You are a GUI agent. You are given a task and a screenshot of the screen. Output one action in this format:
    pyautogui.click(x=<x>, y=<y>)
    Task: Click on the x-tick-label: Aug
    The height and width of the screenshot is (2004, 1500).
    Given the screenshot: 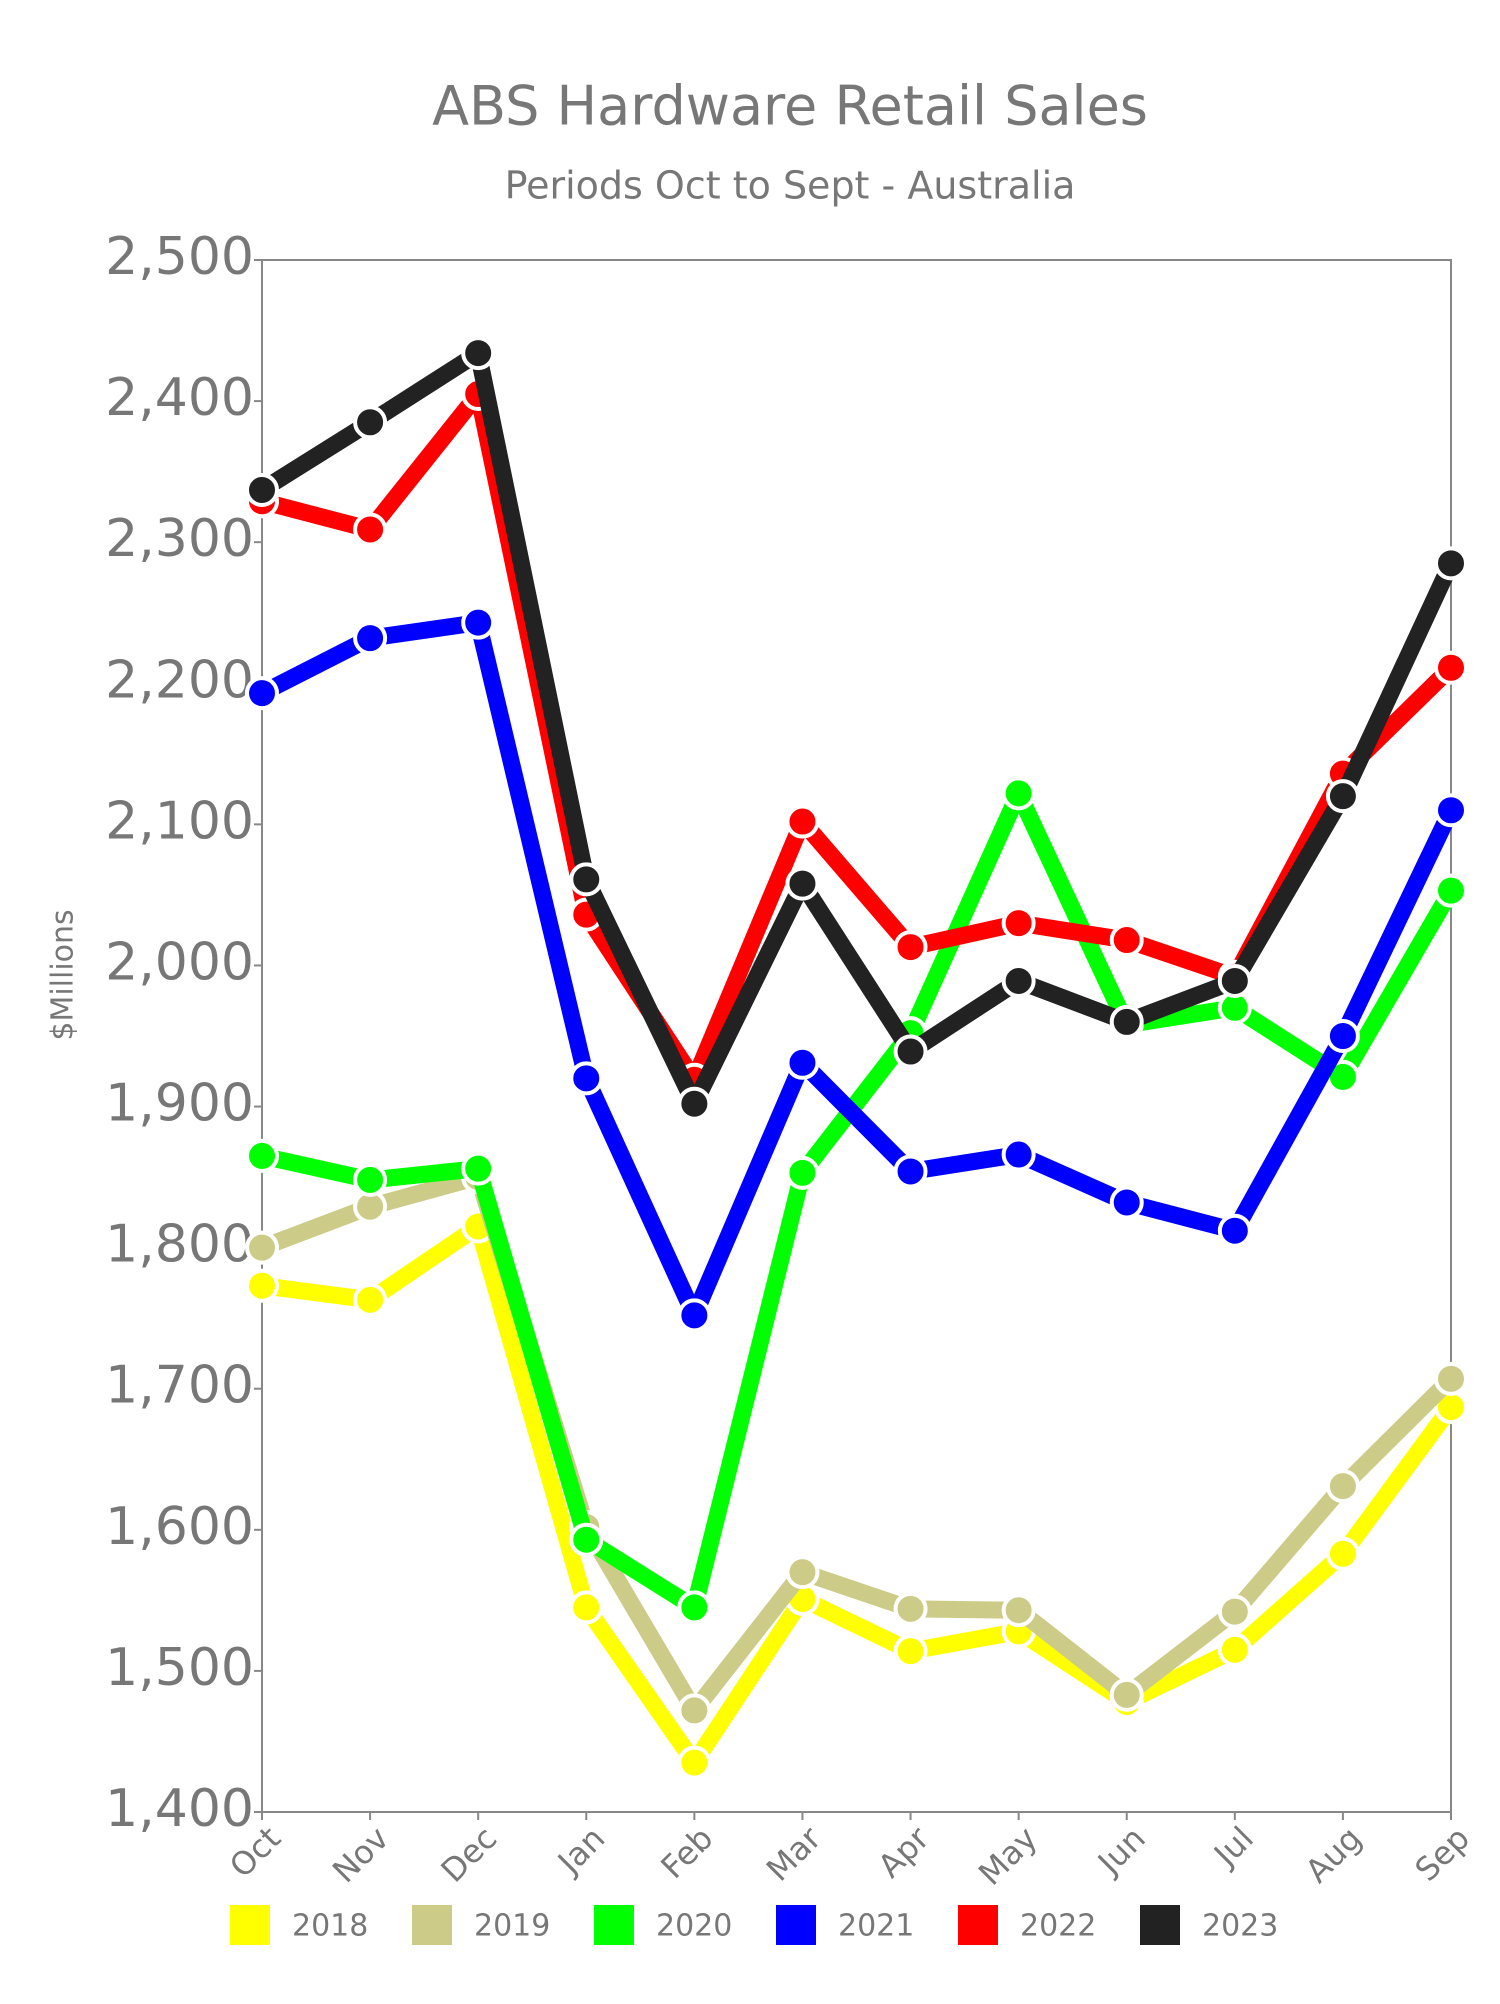 What is the action you would take?
    pyautogui.click(x=1333, y=1854)
    